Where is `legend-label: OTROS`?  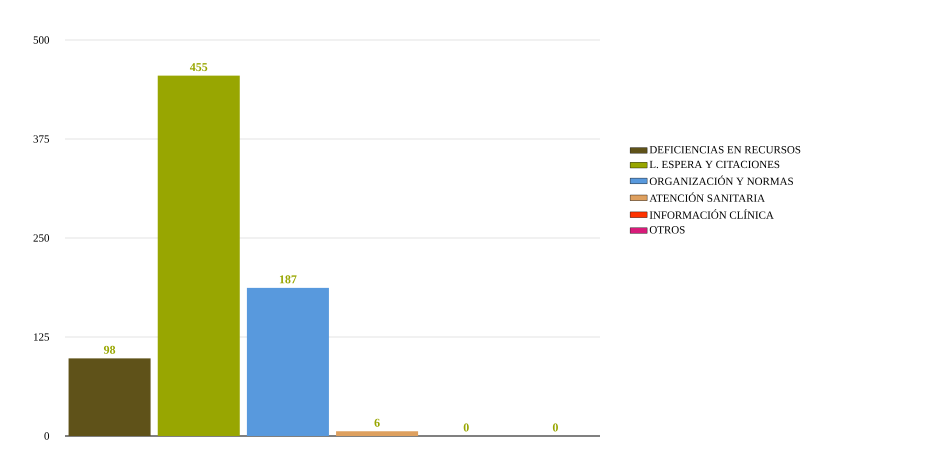
legend-label: OTROS is located at coordinates (667, 230).